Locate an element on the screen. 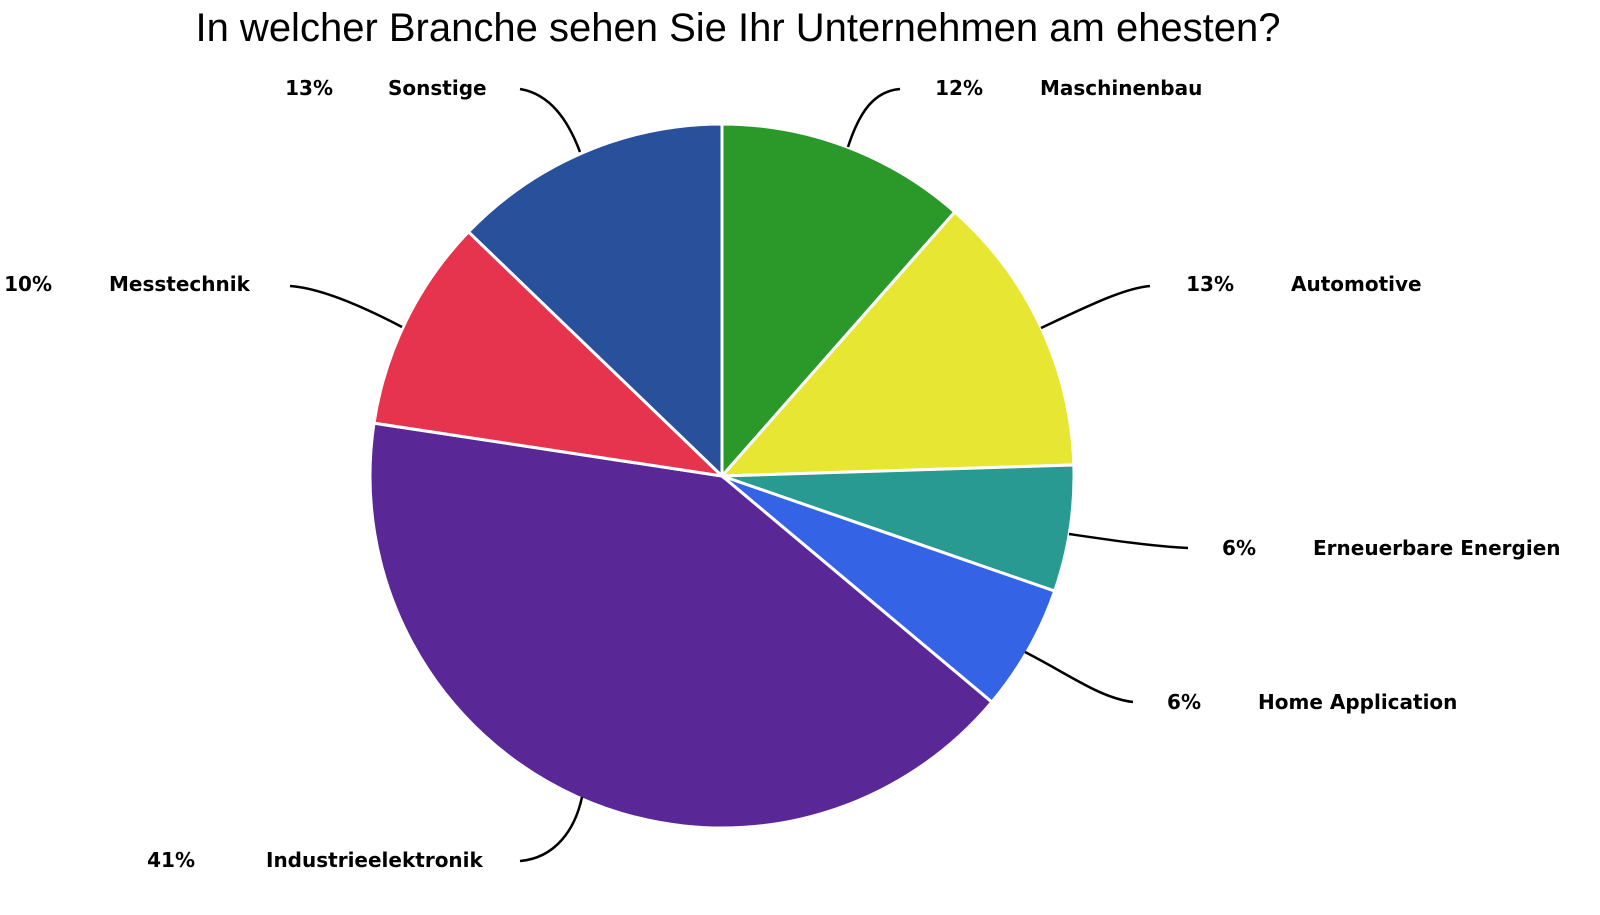 Image resolution: width=1600 pixels, height=915 pixels. slice-percent-label: 10% is located at coordinates (28, 284).